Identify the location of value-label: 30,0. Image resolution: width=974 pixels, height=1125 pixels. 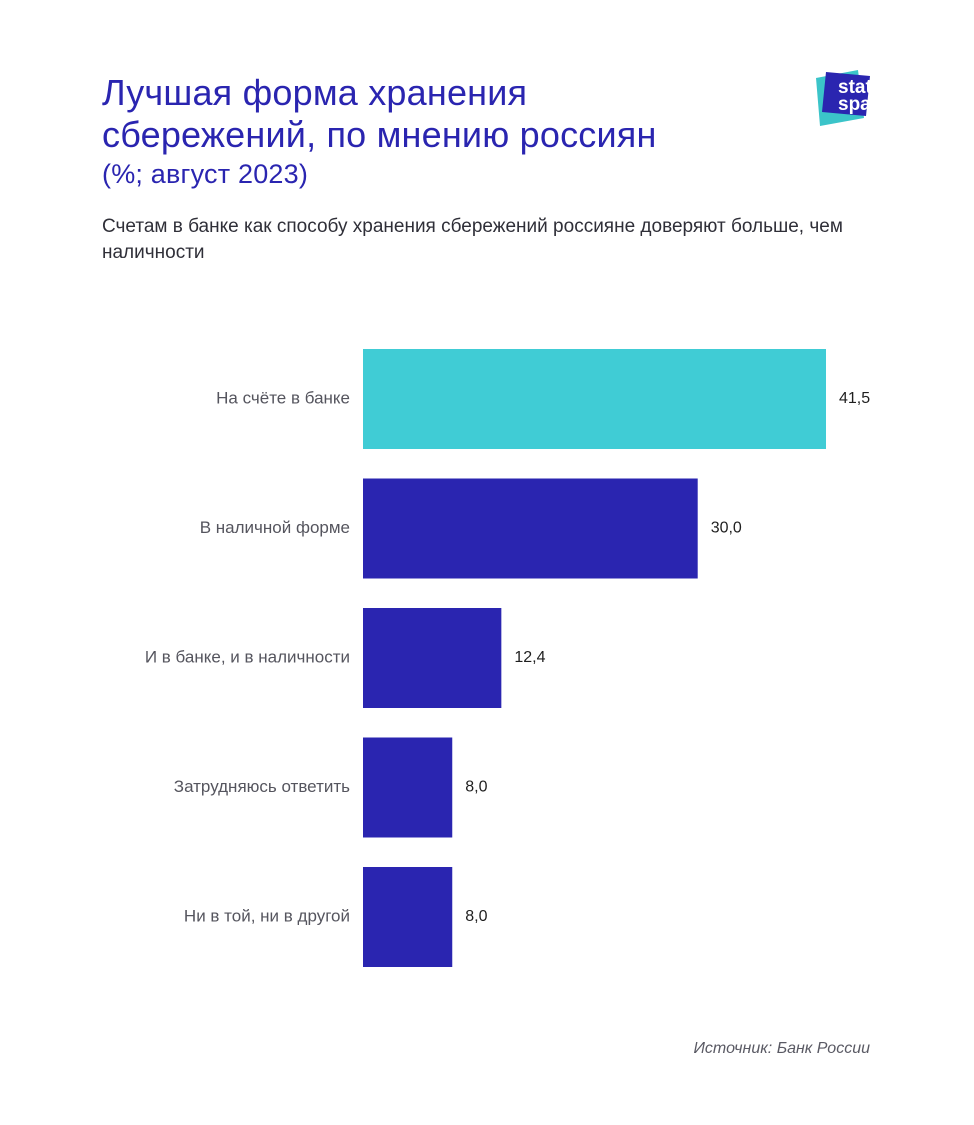
(726, 528).